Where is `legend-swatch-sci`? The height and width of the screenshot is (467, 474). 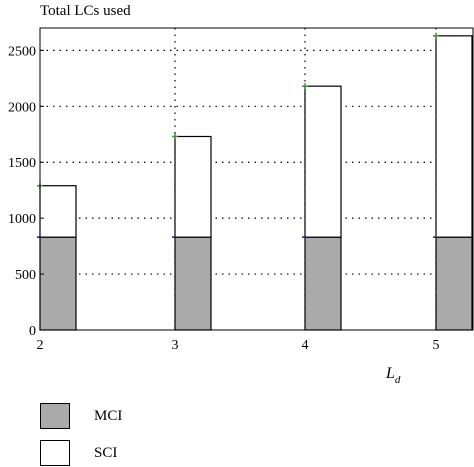 legend-swatch-sci is located at coordinates (55, 453).